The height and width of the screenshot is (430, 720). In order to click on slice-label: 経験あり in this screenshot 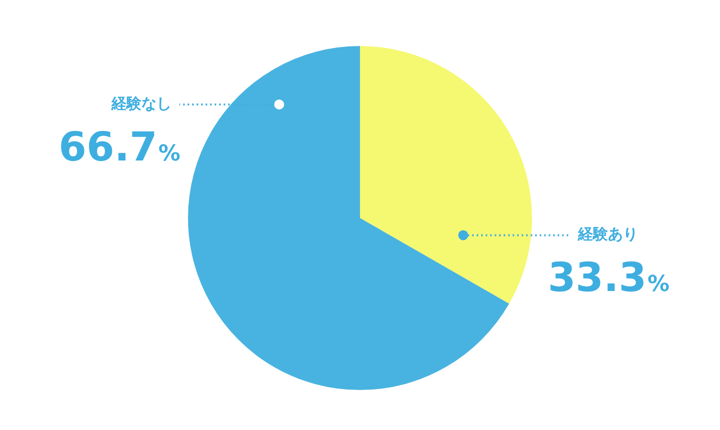, I will do `click(607, 234)`.